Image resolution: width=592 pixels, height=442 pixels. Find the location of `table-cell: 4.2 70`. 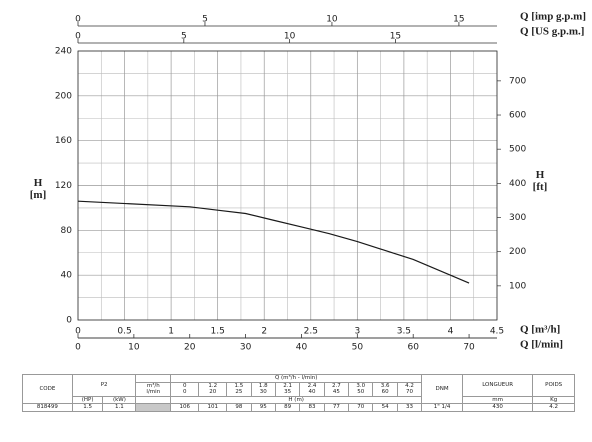

table-cell: 4.2 70 is located at coordinates (409, 389).